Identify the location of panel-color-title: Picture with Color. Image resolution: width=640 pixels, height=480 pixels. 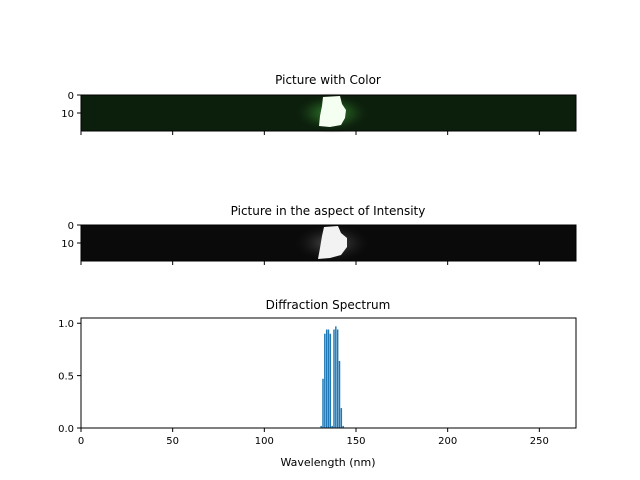
(328, 80).